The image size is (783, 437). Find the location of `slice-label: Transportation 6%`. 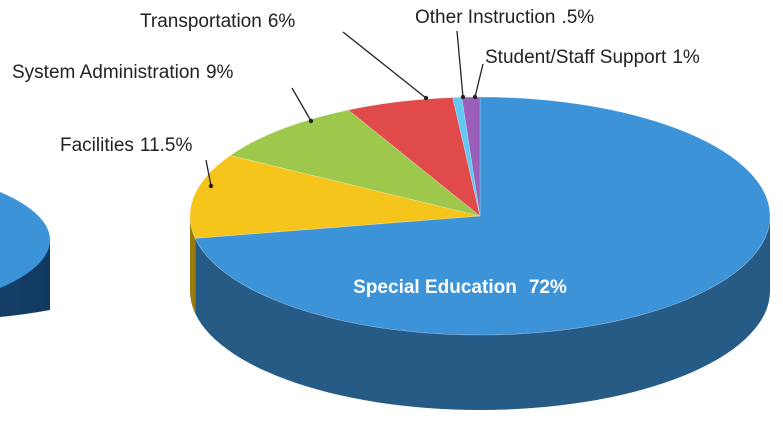

slice-label: Transportation 6% is located at coordinates (217, 21).